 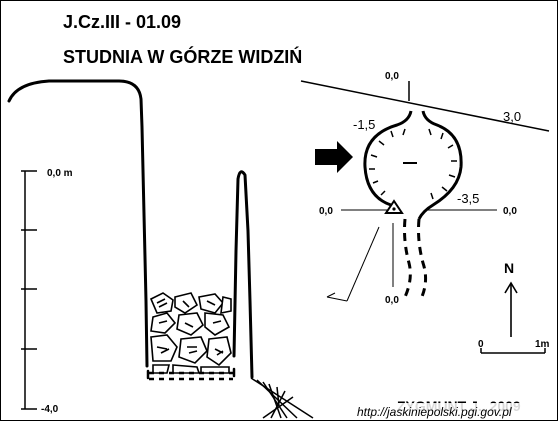 What do you see at coordinates (481, 344) in the screenshot?
I see `scale-bar-start: 0` at bounding box center [481, 344].